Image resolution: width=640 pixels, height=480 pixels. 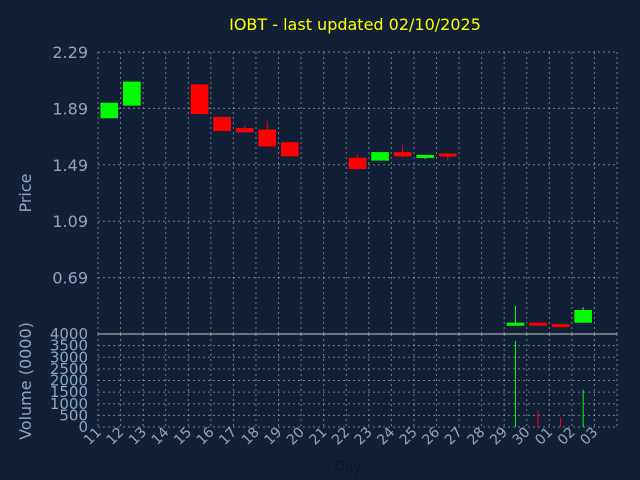 What do you see at coordinates (348, 467) in the screenshot?
I see `x-axis-label: Day` at bounding box center [348, 467].